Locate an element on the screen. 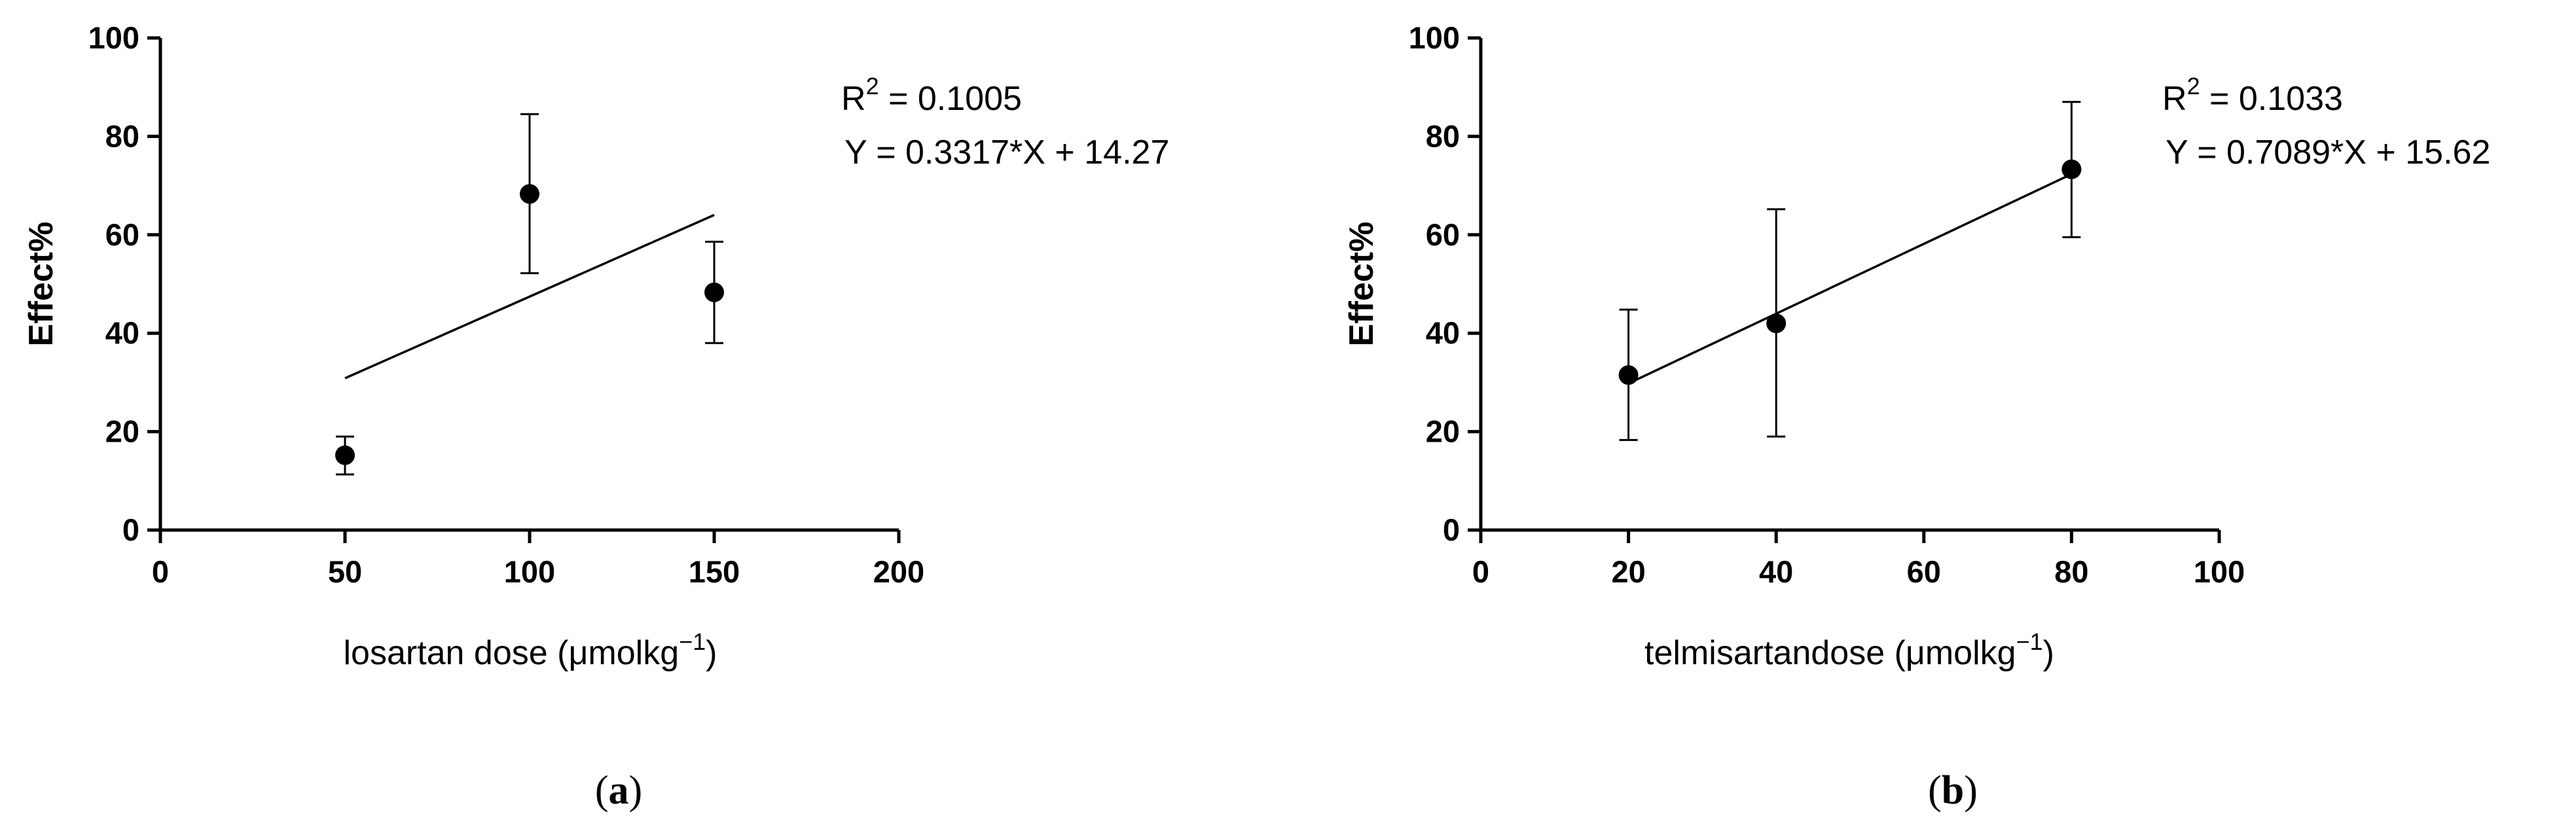  panel-caption: (a) is located at coordinates (618, 790).